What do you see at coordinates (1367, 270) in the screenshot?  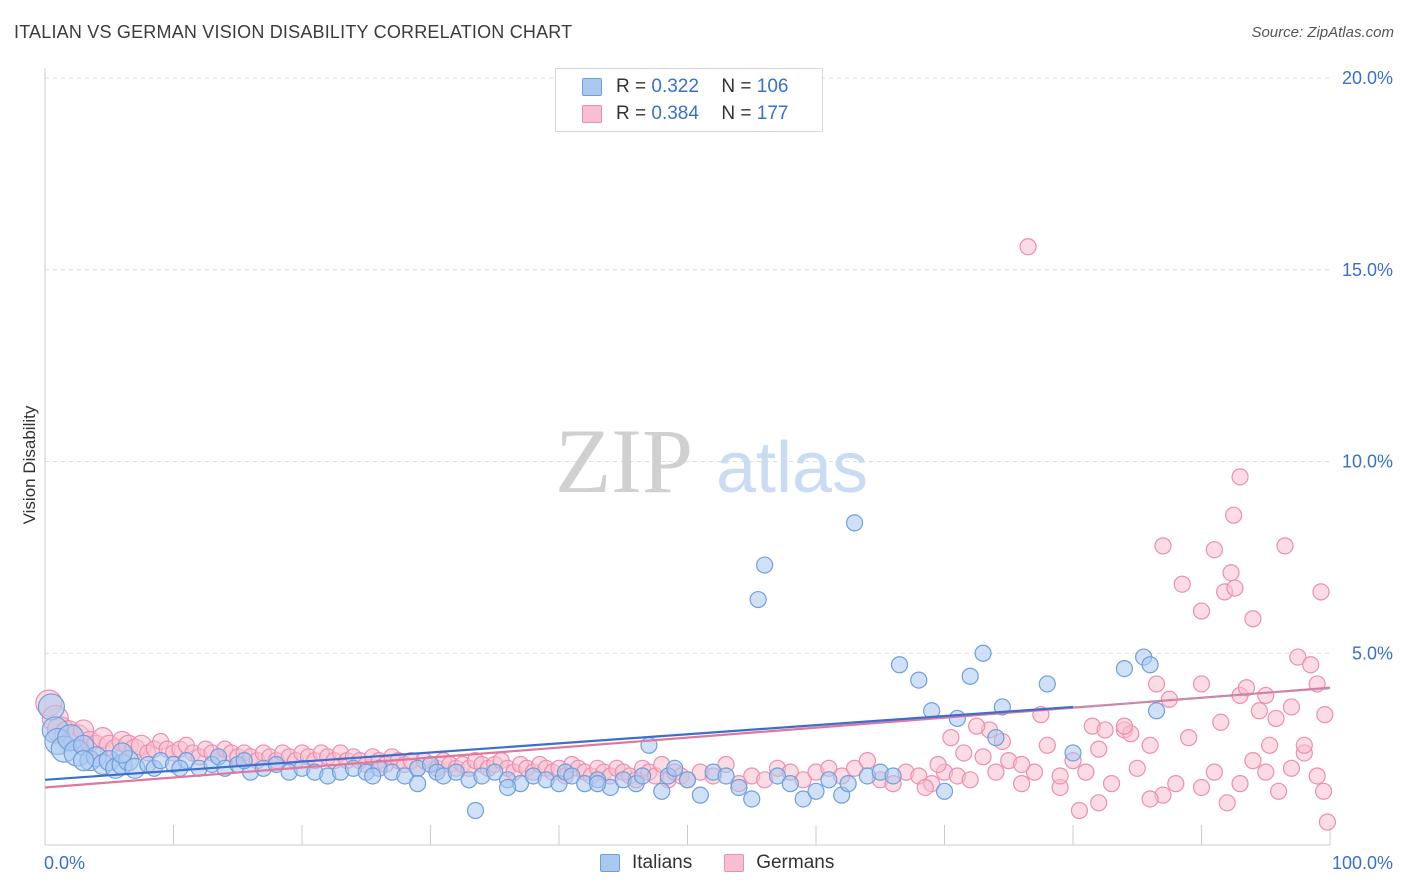 I see `y-tick-label: 15.0%` at bounding box center [1367, 270].